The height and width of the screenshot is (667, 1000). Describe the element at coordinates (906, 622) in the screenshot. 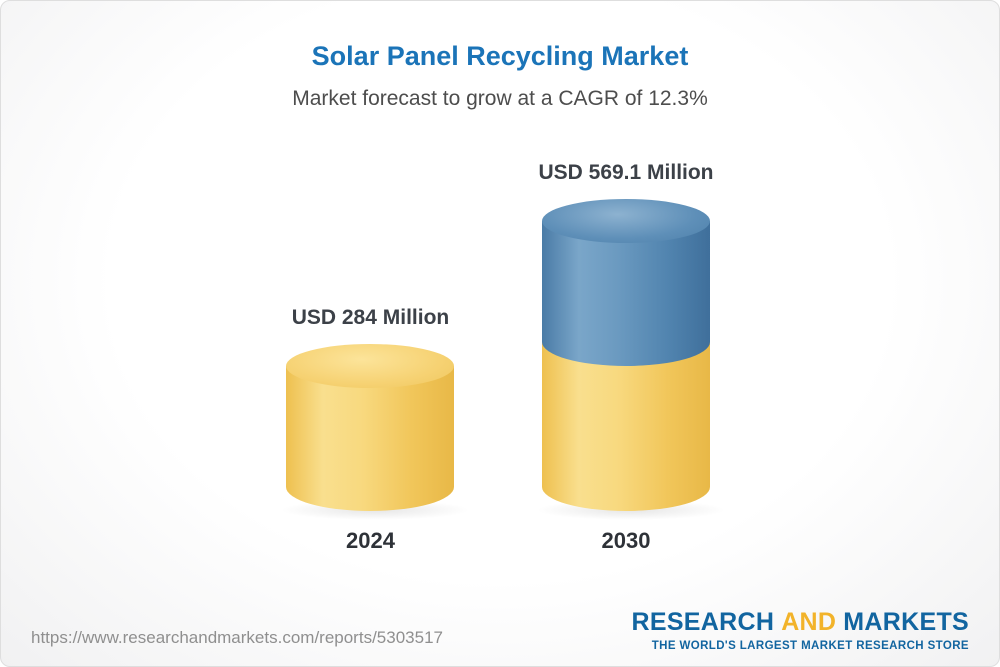

I see `logo-word-markets: MARKETS` at that location.